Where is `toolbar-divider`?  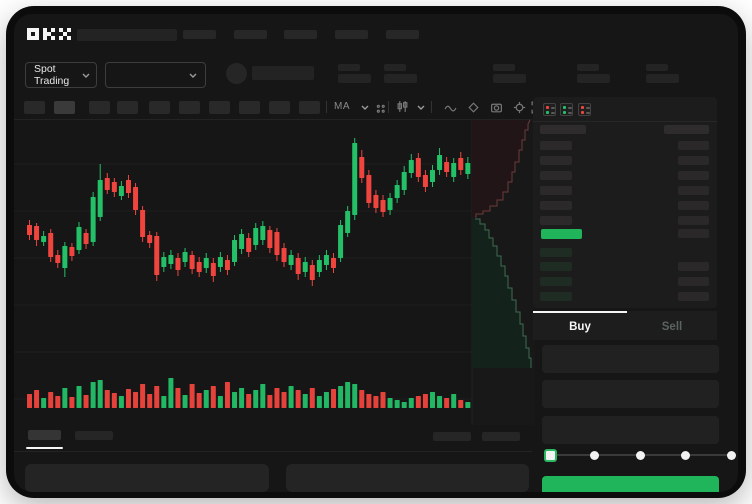
toolbar-divider is located at coordinates (273, 119).